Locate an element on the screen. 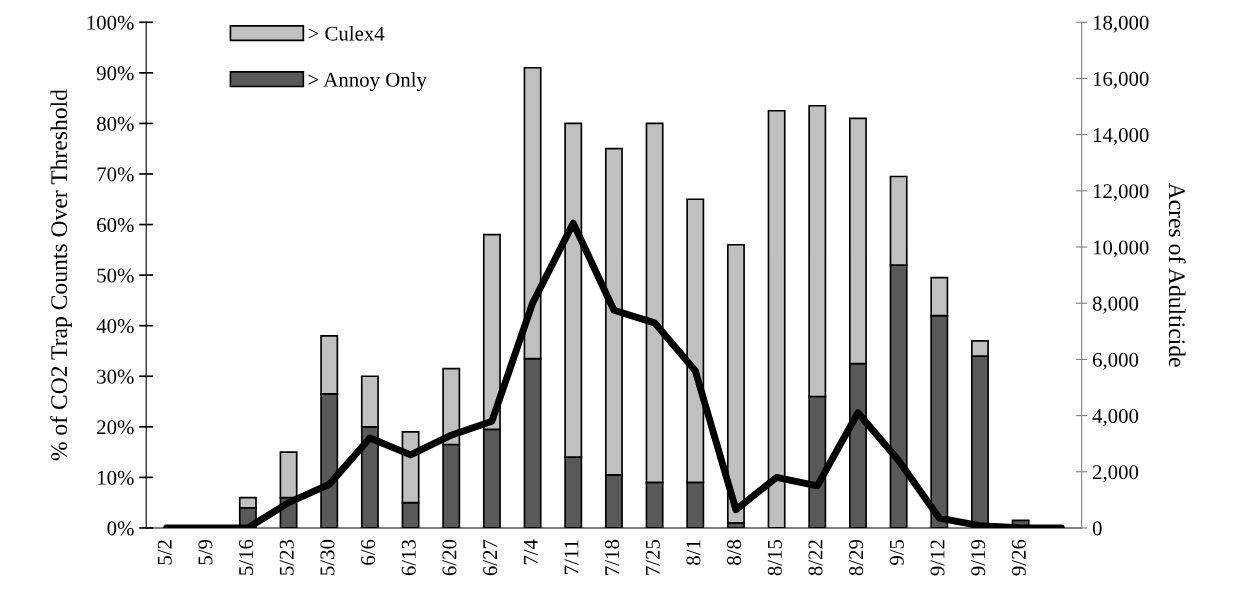 Image resolution: width=1239 pixels, height=602 pixels. y2-tick-label: 0 is located at coordinates (1097, 528).